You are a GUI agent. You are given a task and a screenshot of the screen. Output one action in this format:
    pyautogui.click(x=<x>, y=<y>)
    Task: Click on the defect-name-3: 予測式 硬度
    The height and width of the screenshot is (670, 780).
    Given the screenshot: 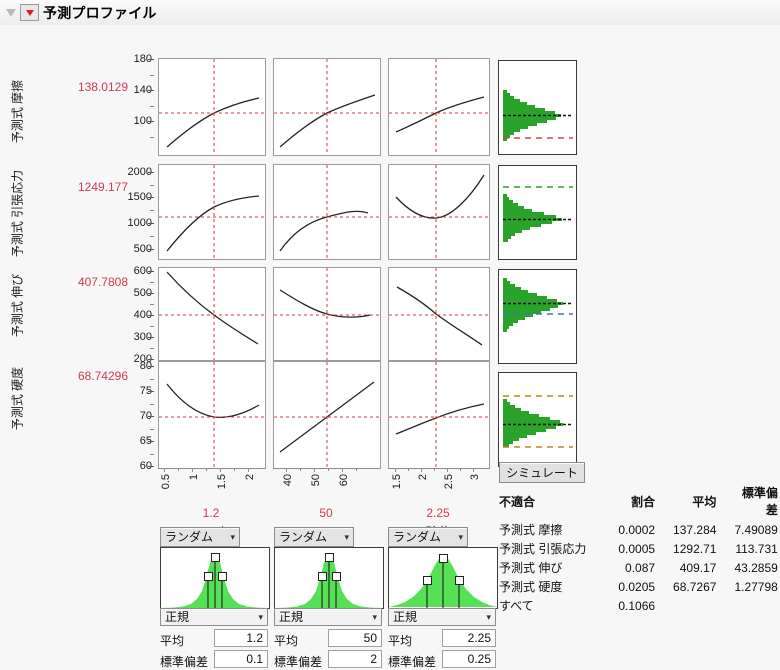 What is the action you would take?
    pyautogui.click(x=531, y=587)
    